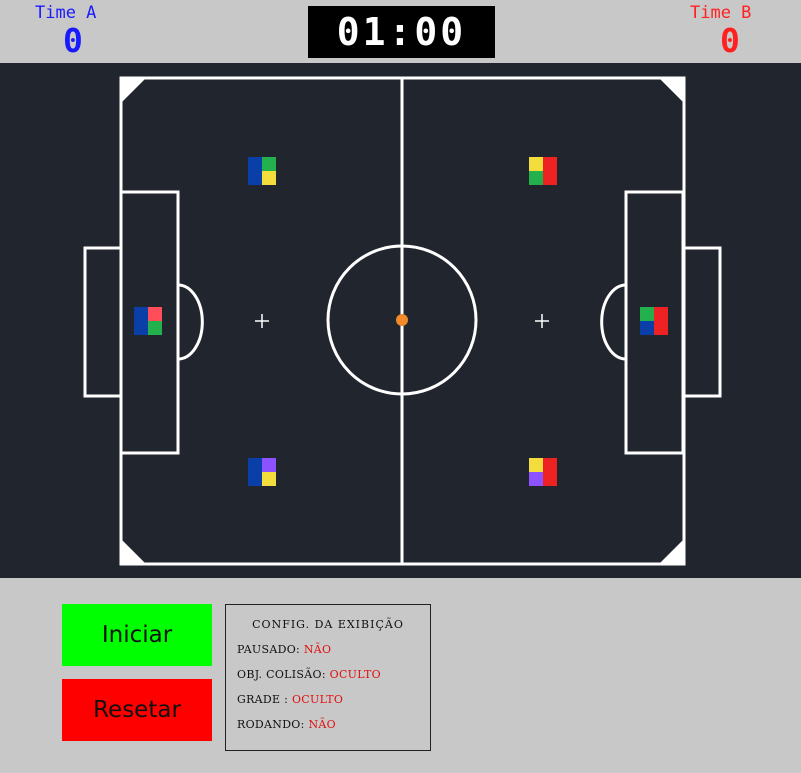 This screenshot has height=773, width=801. What do you see at coordinates (66, 13) in the screenshot?
I see `team-a-label: Time A` at bounding box center [66, 13].